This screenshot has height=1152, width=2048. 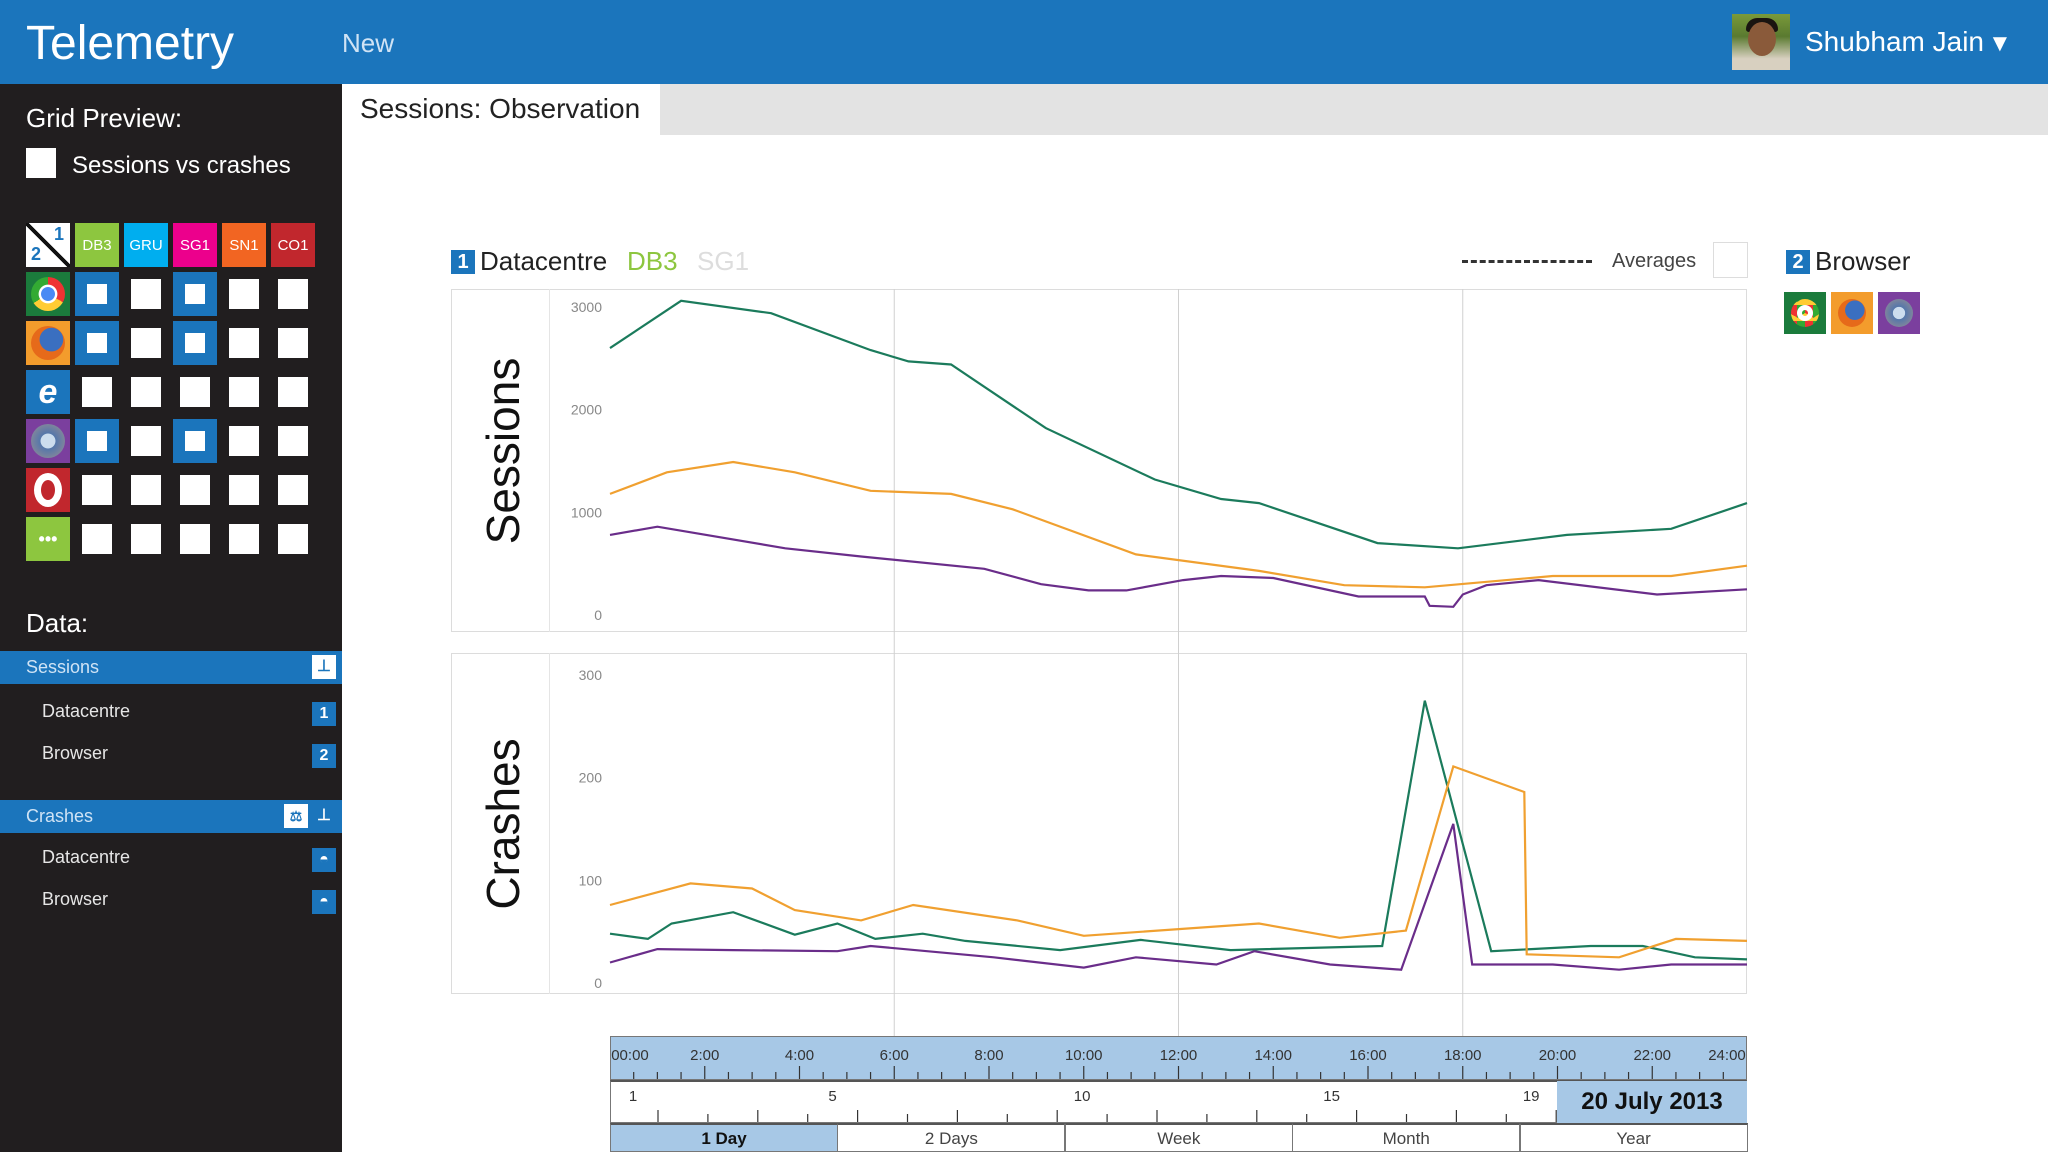 What do you see at coordinates (549, 460) in the screenshot?
I see `axis-divider` at bounding box center [549, 460].